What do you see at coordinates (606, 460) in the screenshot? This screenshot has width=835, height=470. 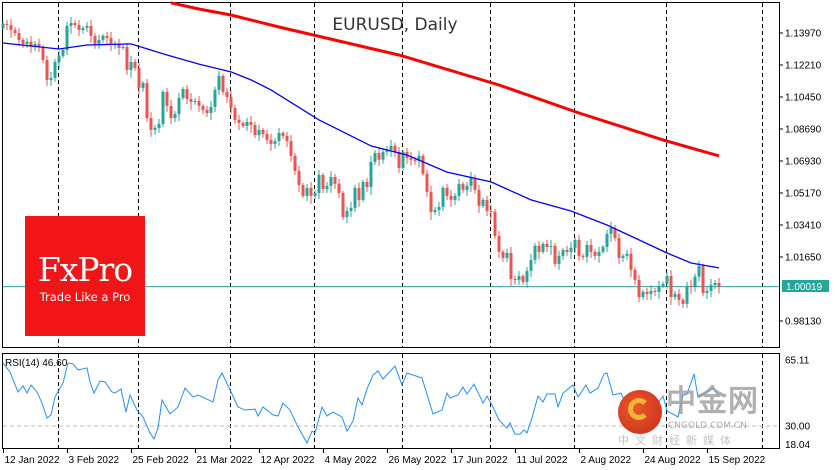 I see `date-tick-label: 2 Aug 2022` at bounding box center [606, 460].